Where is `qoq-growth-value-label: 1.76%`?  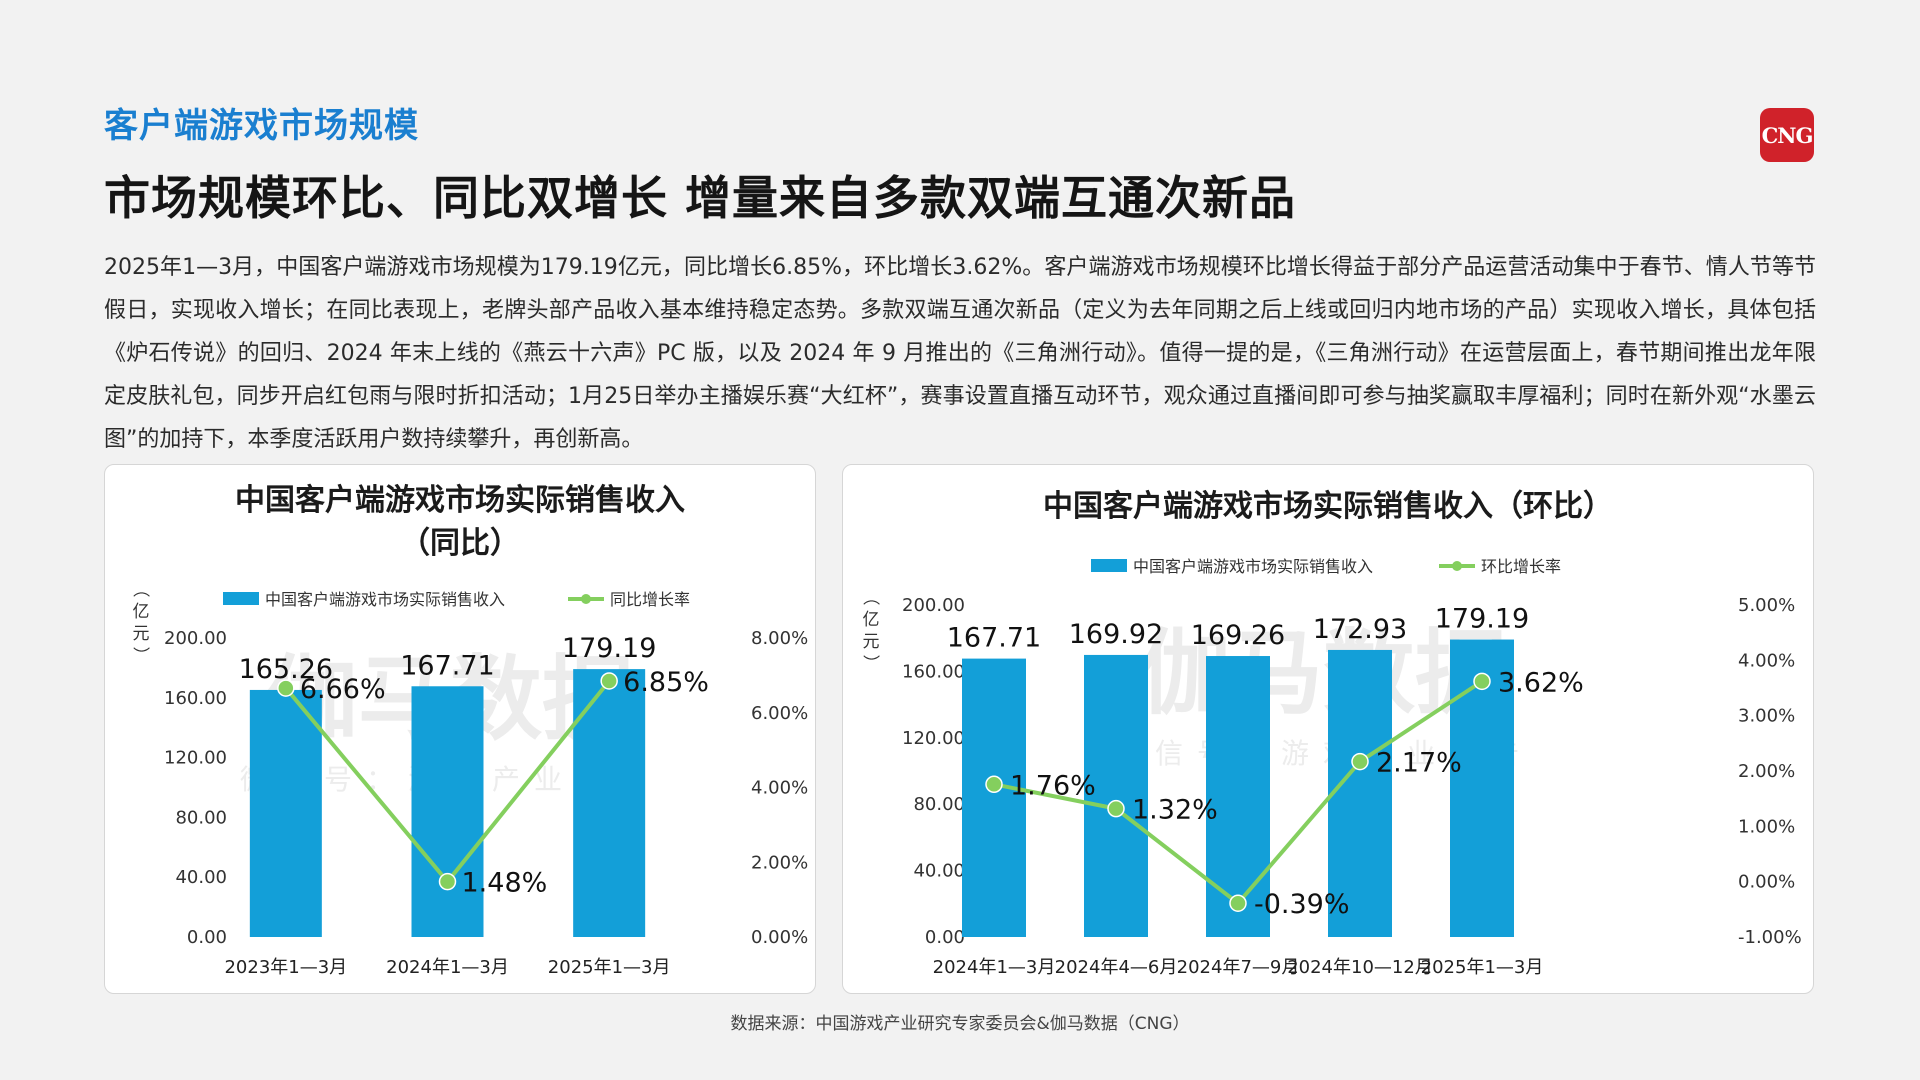
qoq-growth-value-label: 1.76% is located at coordinates (1053, 785).